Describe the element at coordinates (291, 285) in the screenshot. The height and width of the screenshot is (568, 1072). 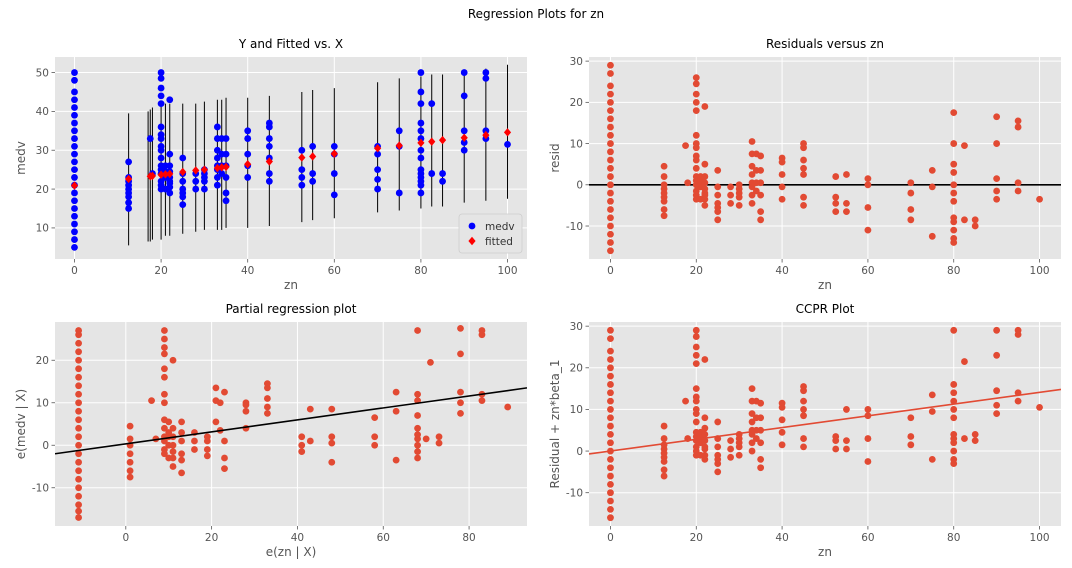
I see `x-axis-label: zn` at that location.